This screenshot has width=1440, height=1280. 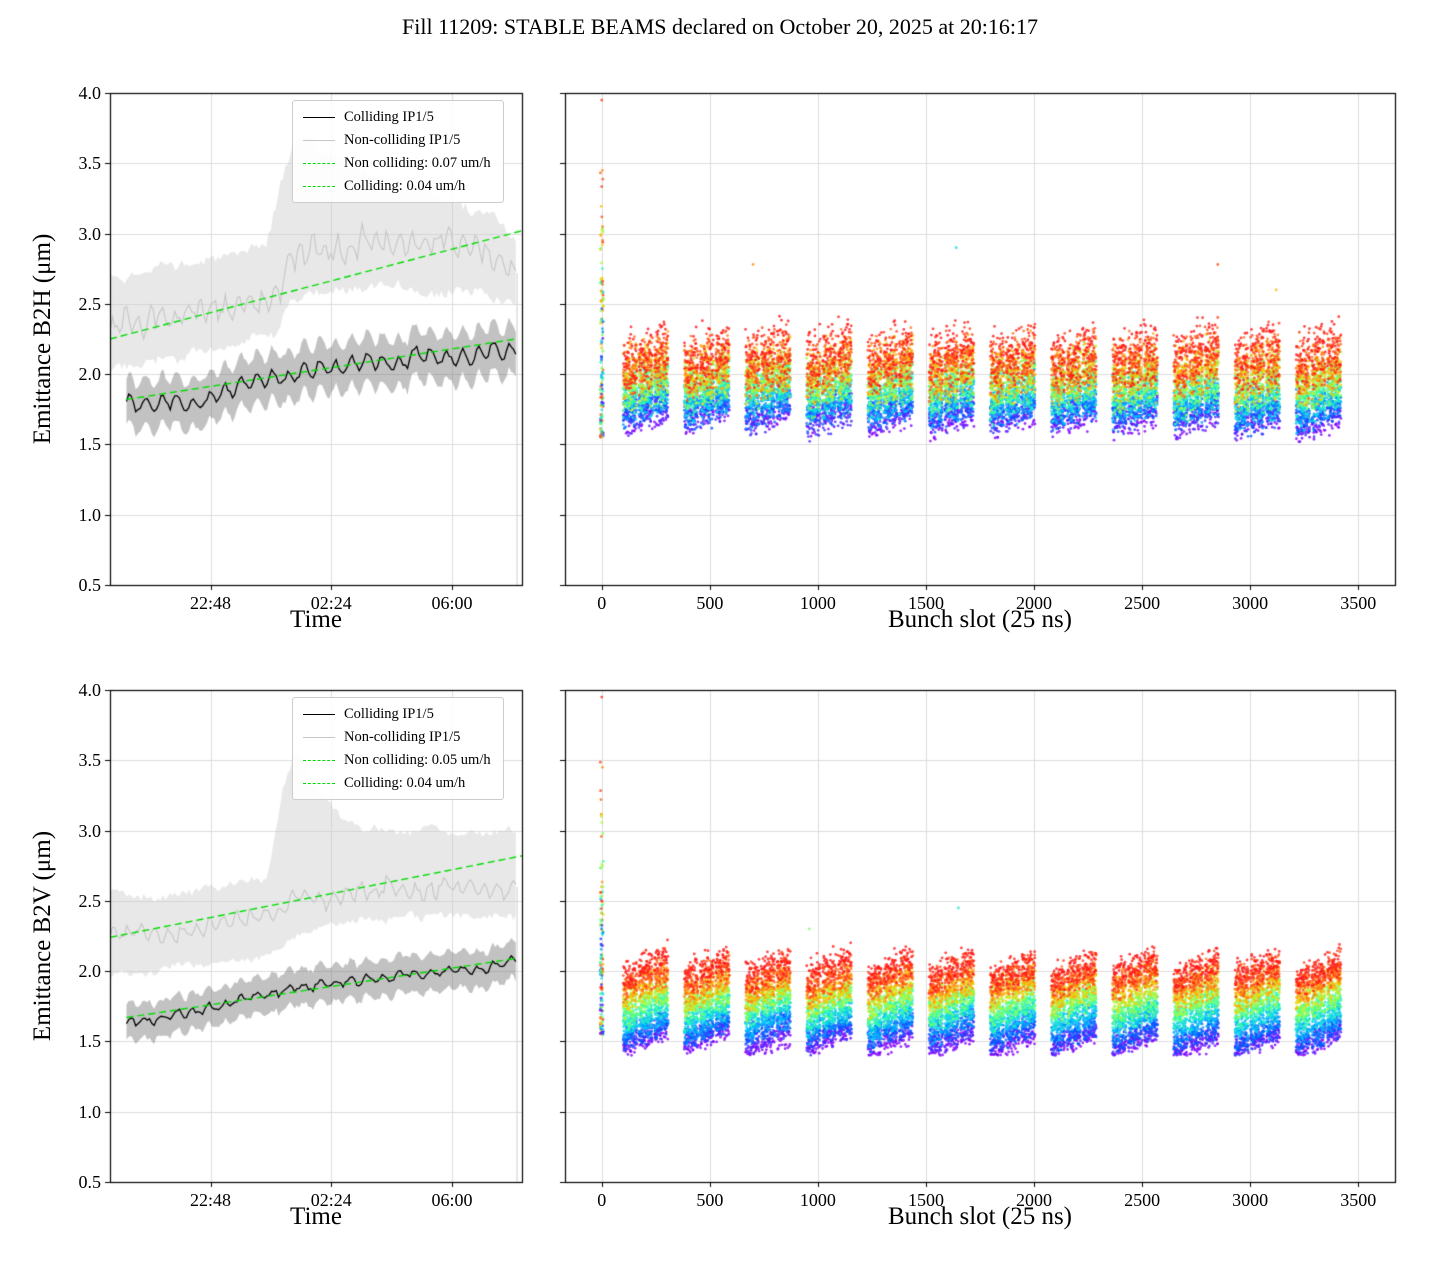 I want to click on y-axis-label-b2v: Emittance B2V (μm), so click(x=42, y=936).